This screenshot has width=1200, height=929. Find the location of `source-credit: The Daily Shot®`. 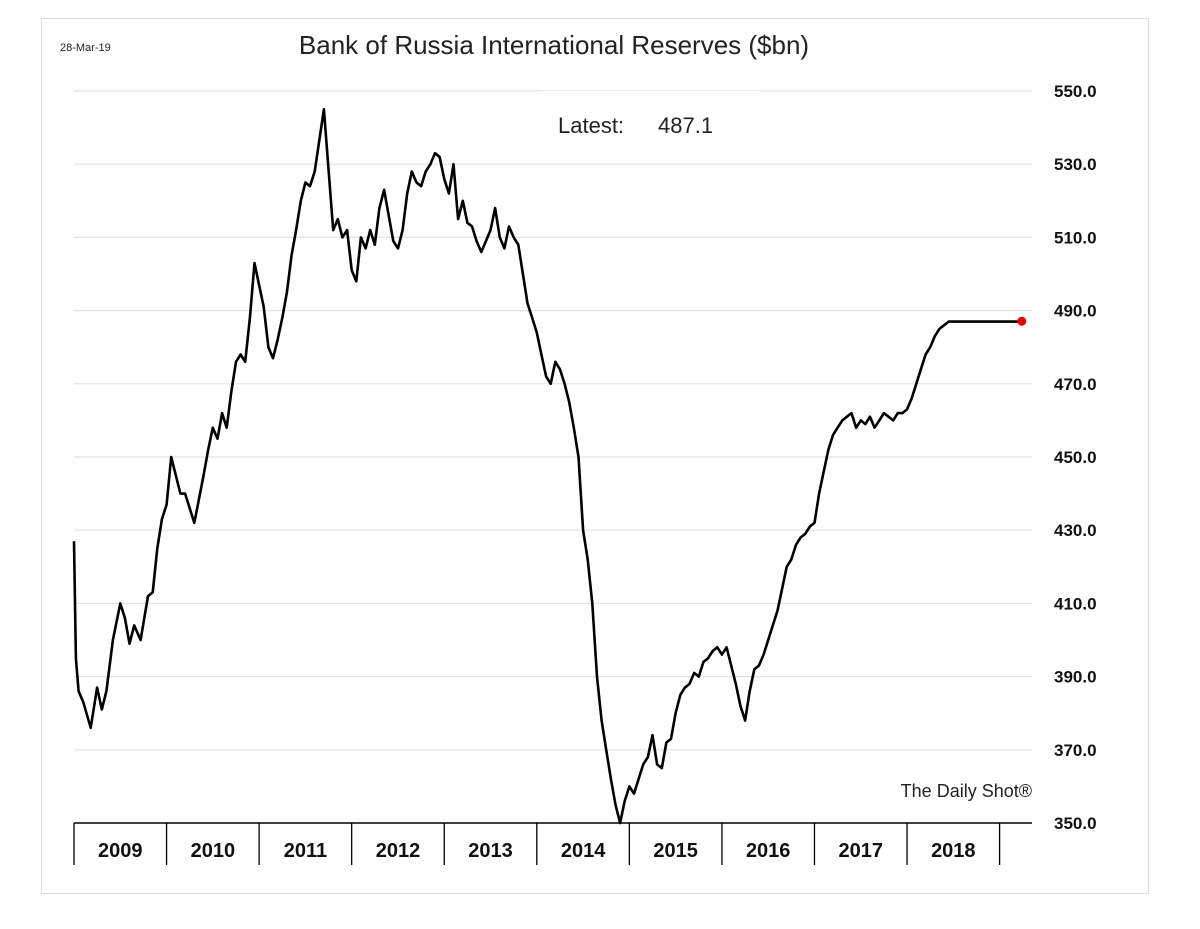

source-credit: The Daily Shot® is located at coordinates (966, 791).